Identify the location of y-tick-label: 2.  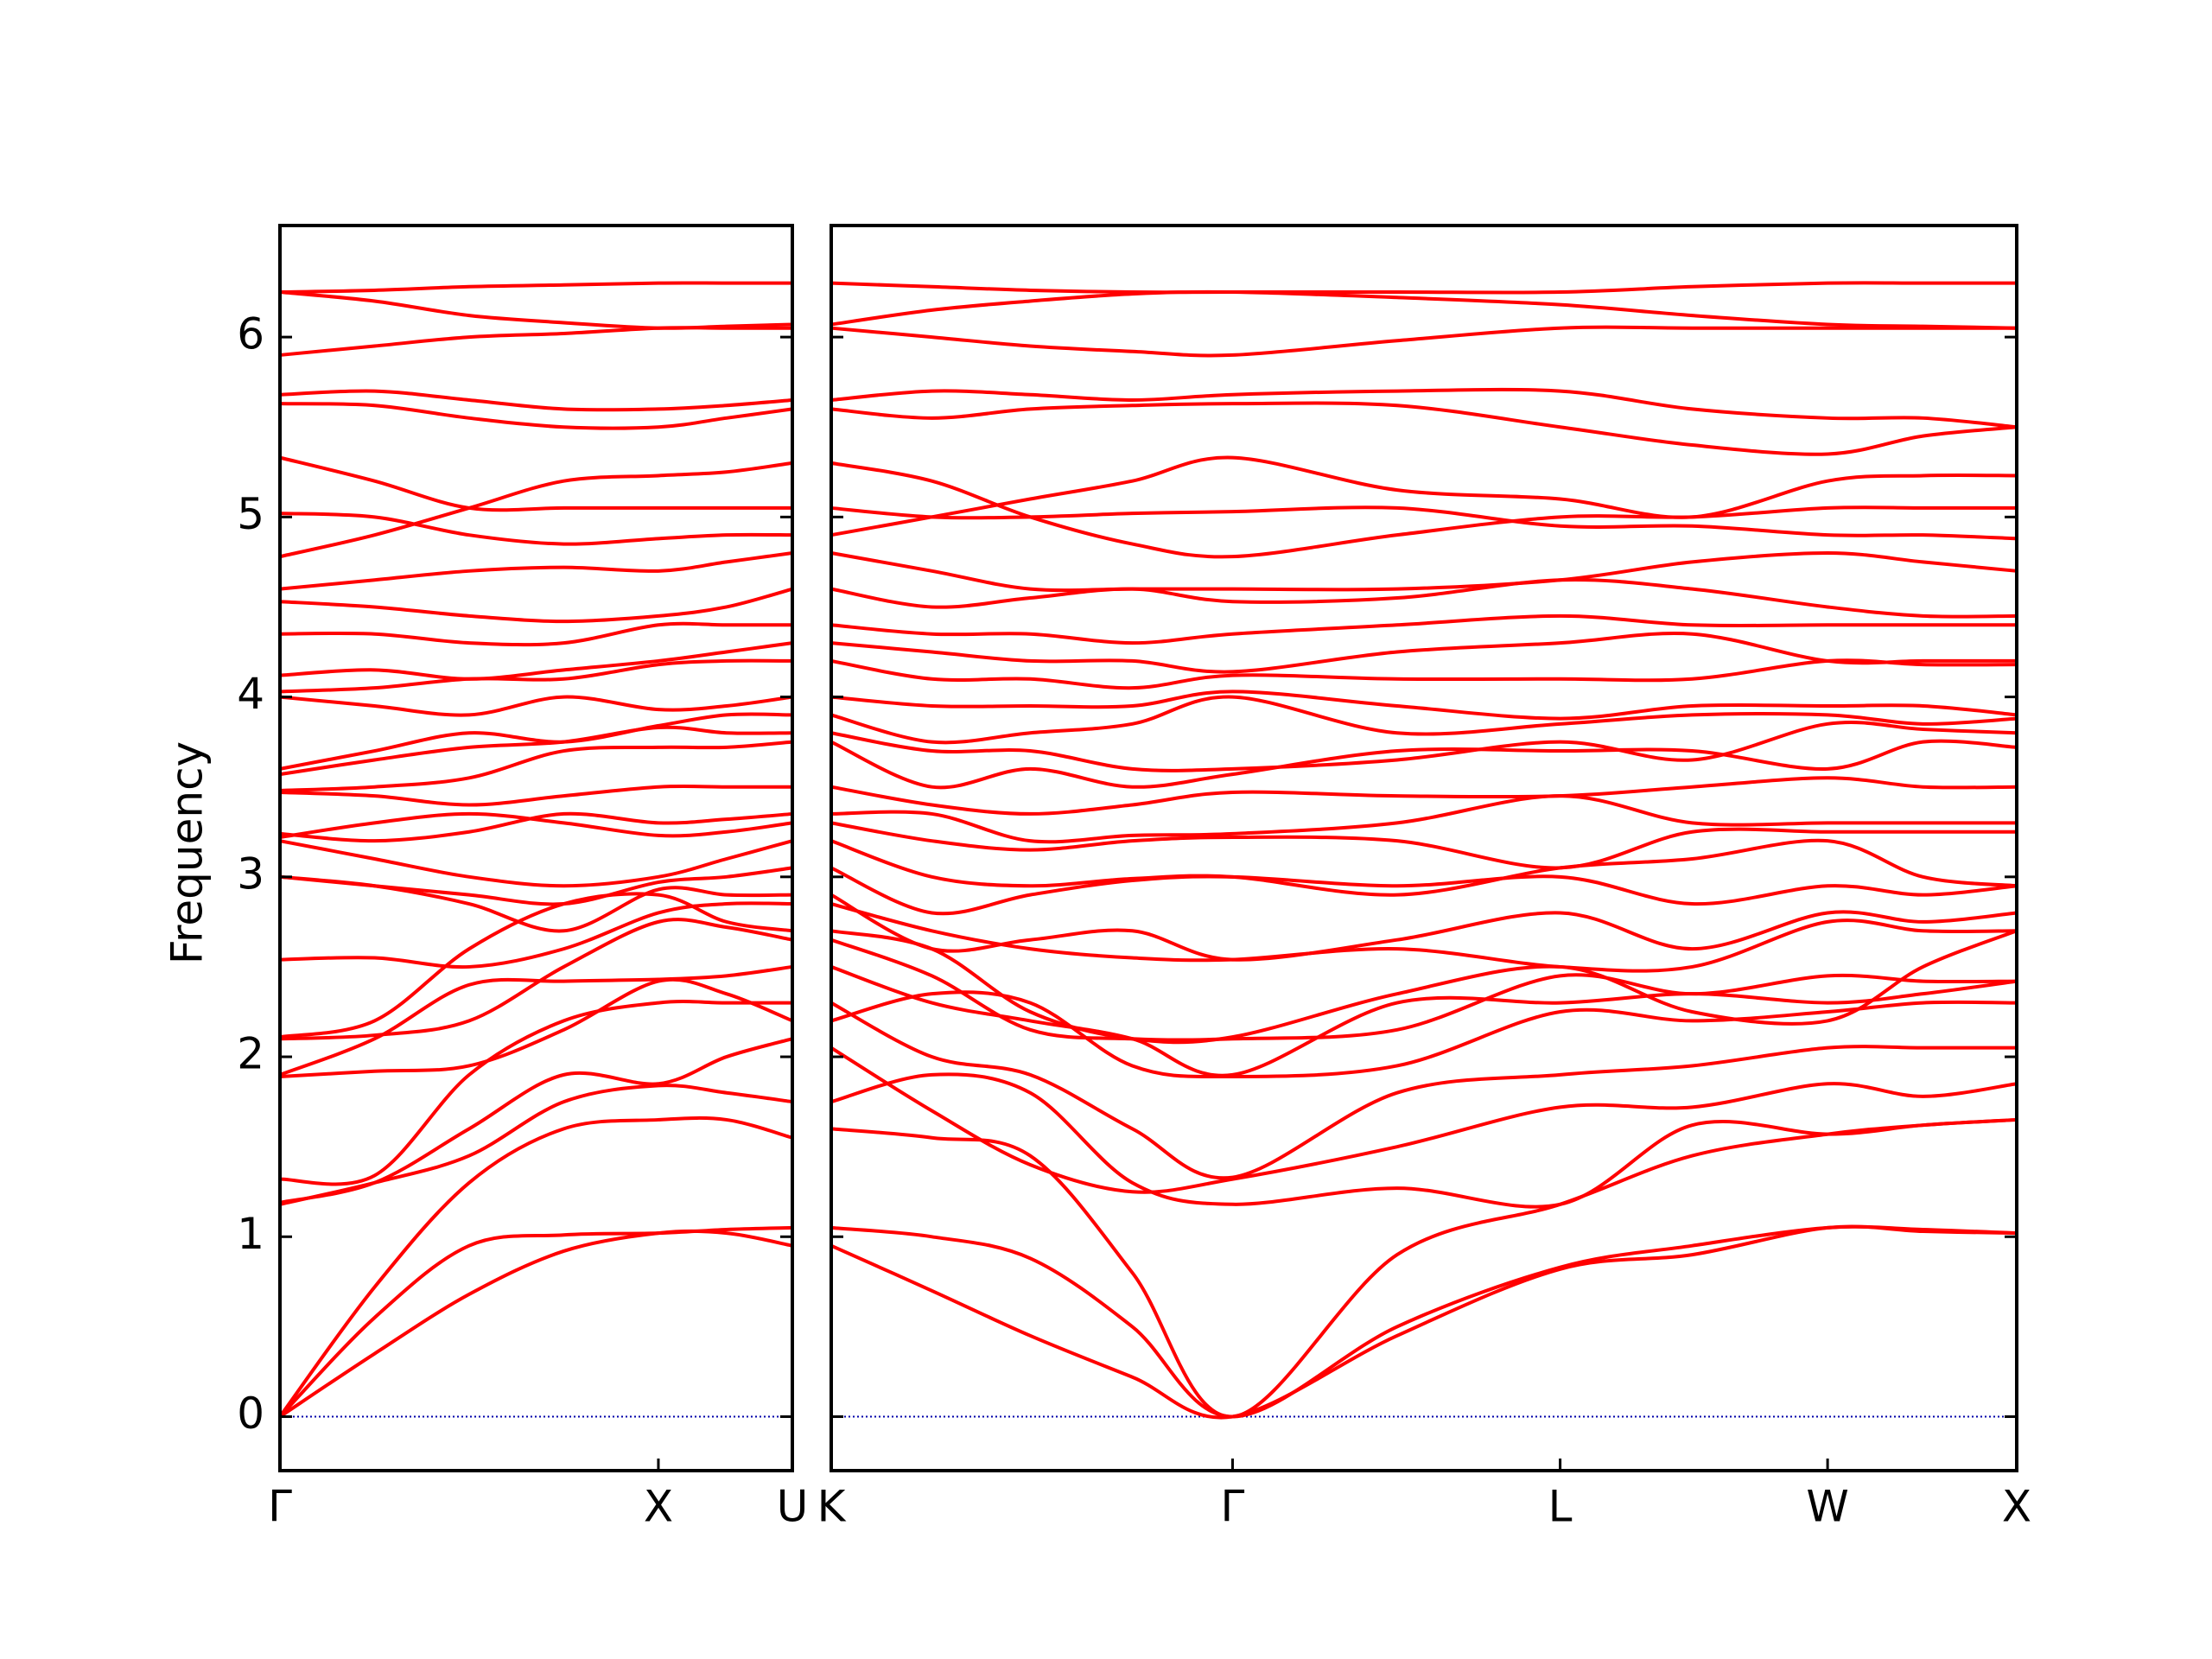
(250, 1054).